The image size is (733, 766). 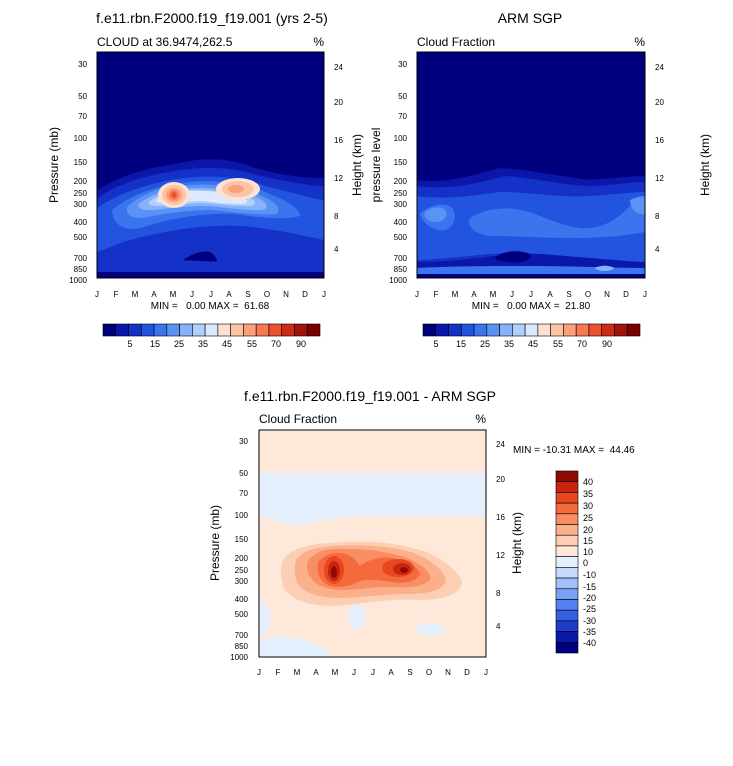 I want to click on panel-model-ylabel: Pressure (mb), so click(x=54, y=165).